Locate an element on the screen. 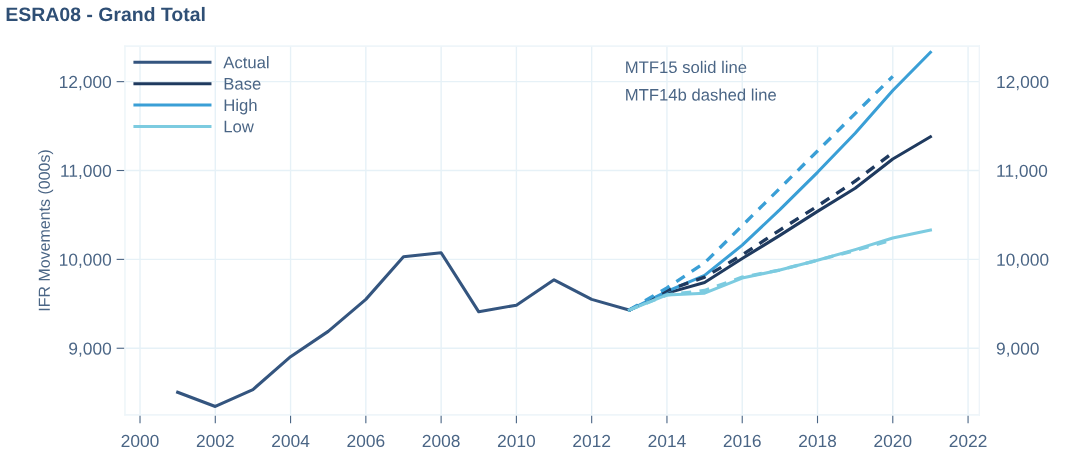  x-tick-label: 2002 is located at coordinates (215, 441).